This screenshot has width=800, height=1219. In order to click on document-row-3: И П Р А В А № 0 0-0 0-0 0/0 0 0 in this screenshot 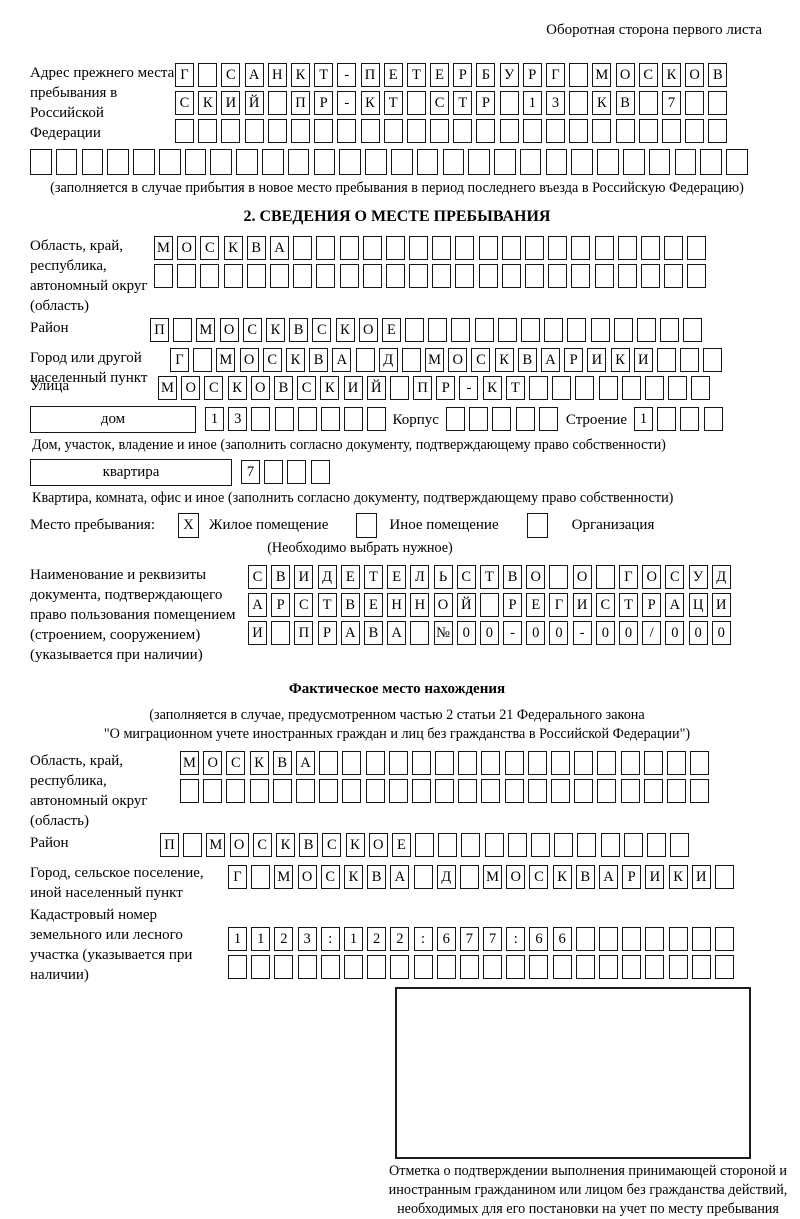, I will do `click(491, 633)`.